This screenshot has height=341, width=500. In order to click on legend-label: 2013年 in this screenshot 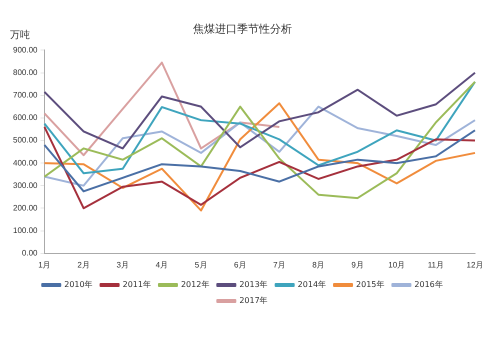, I will do `click(253, 285)`.